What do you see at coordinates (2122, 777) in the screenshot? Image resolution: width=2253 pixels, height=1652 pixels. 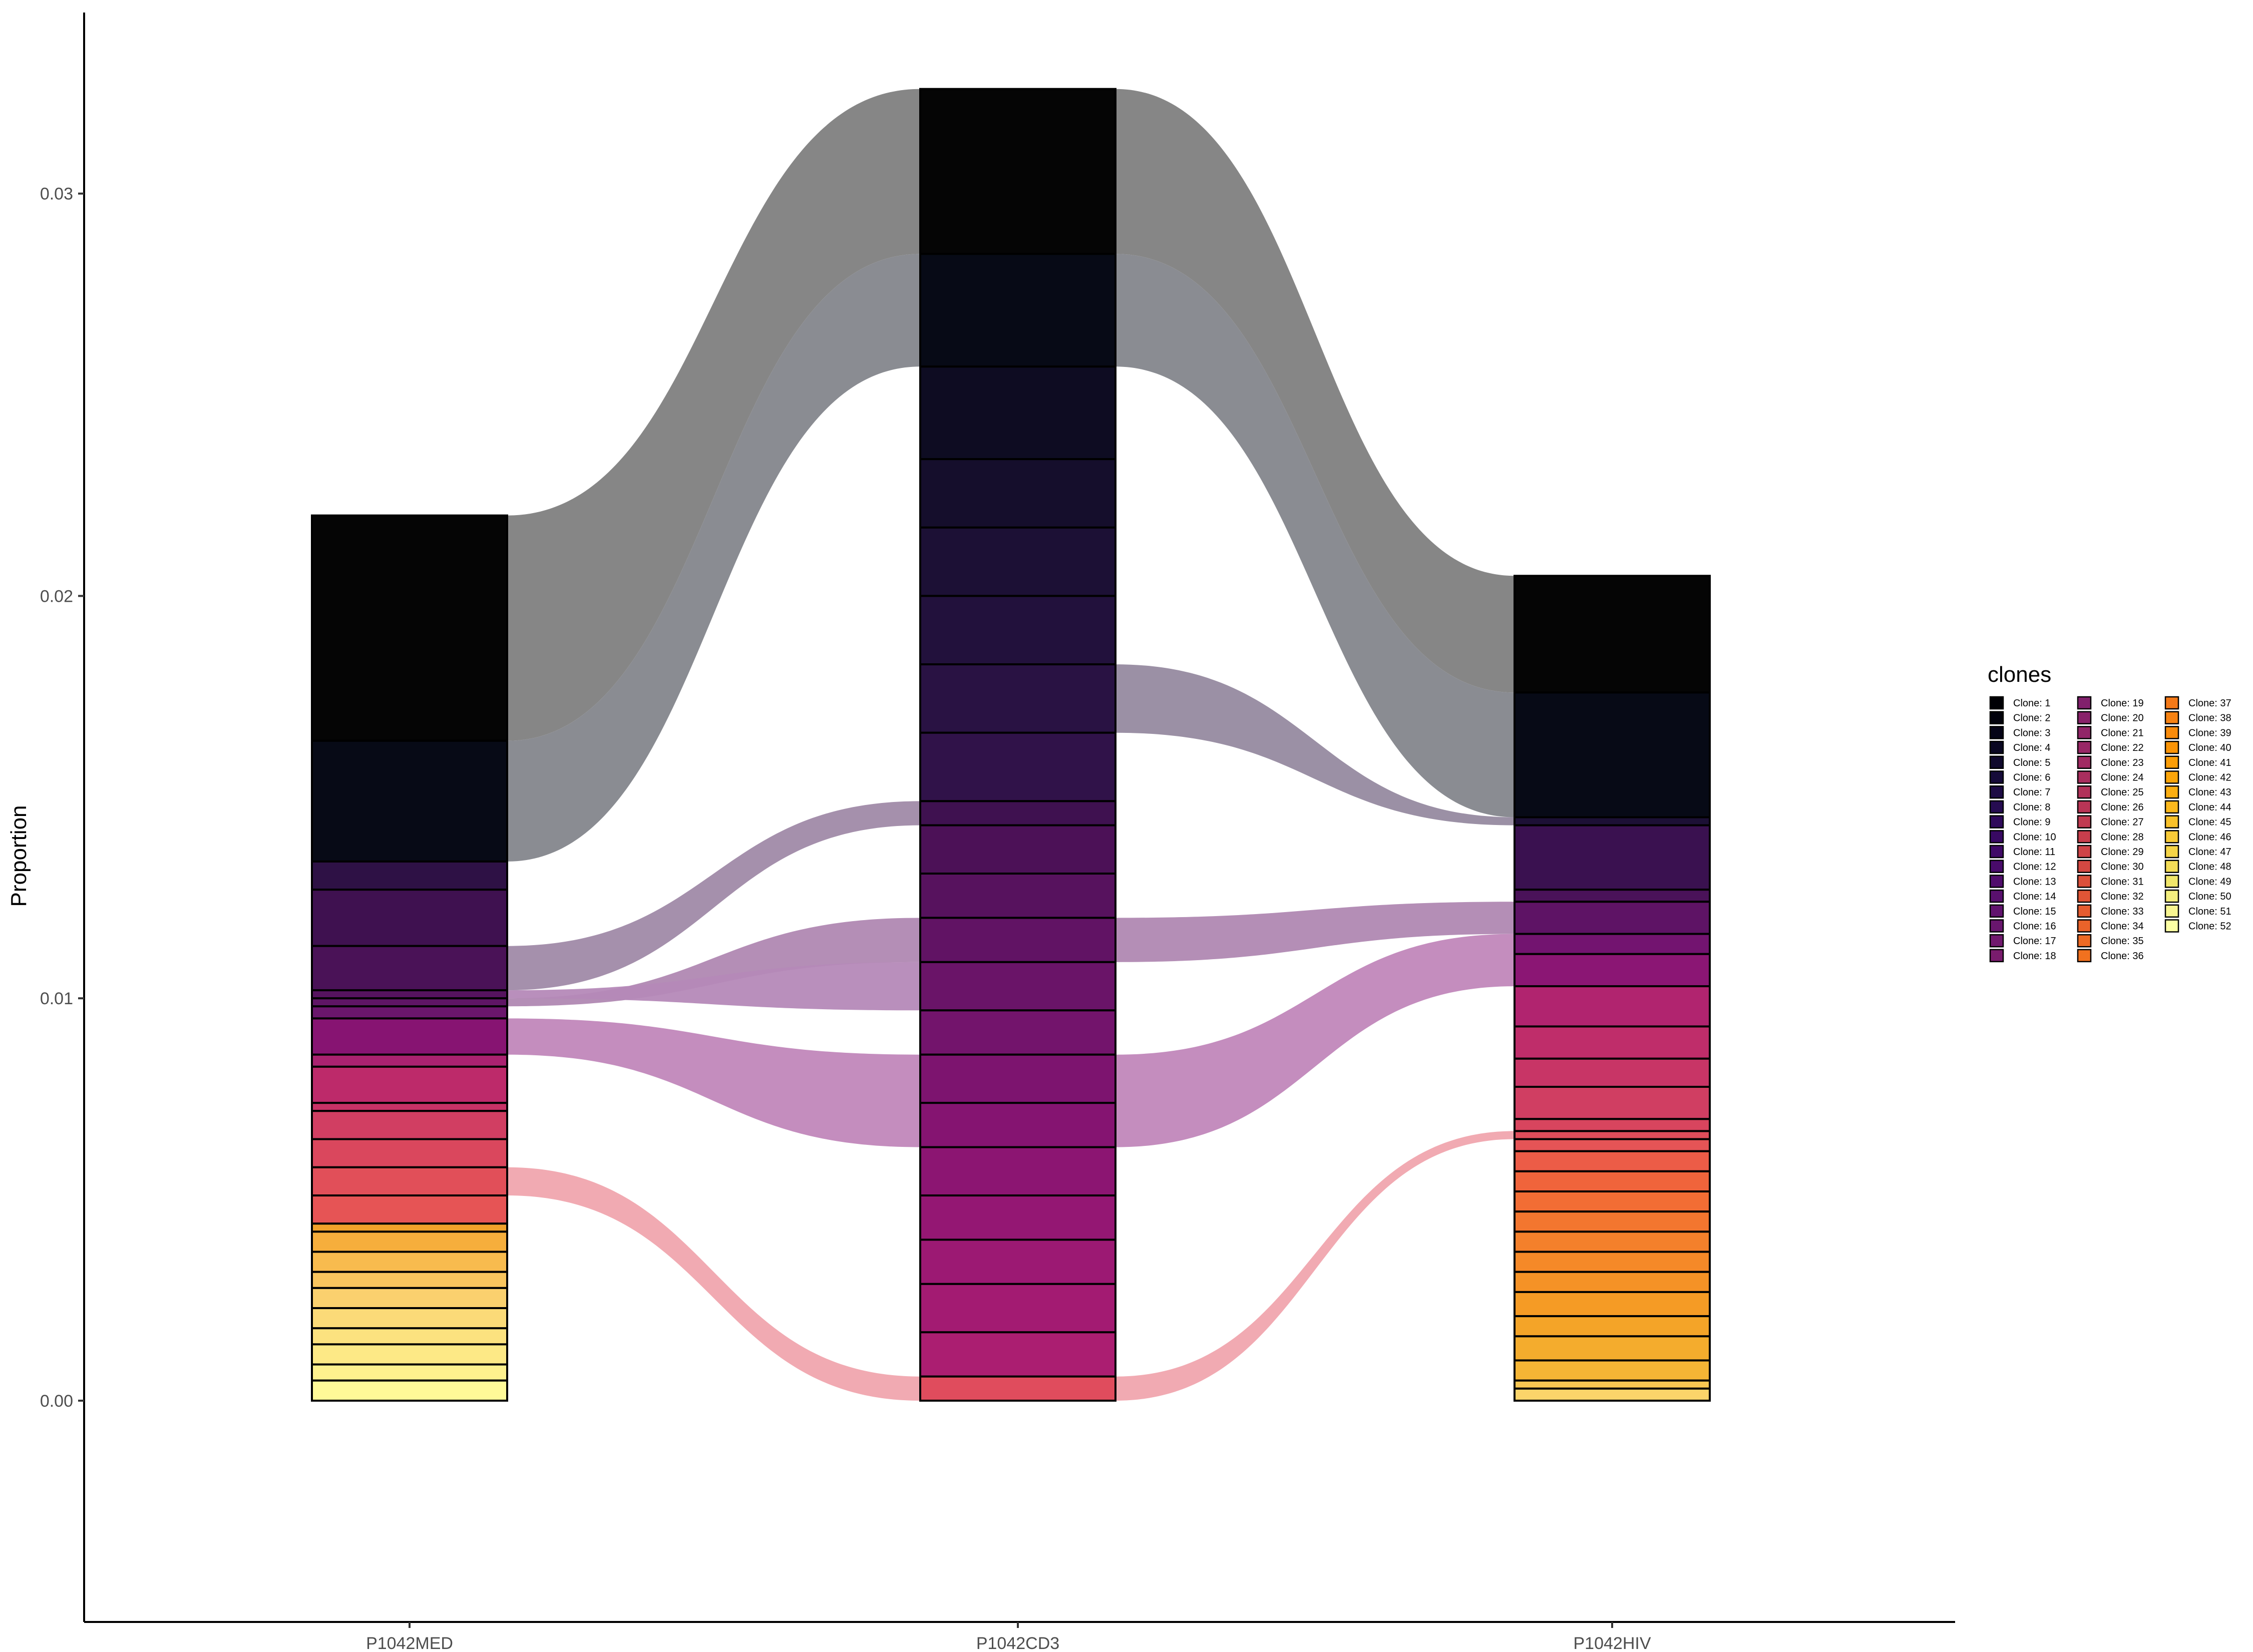 I see `legend-label: Clone: 24` at bounding box center [2122, 777].